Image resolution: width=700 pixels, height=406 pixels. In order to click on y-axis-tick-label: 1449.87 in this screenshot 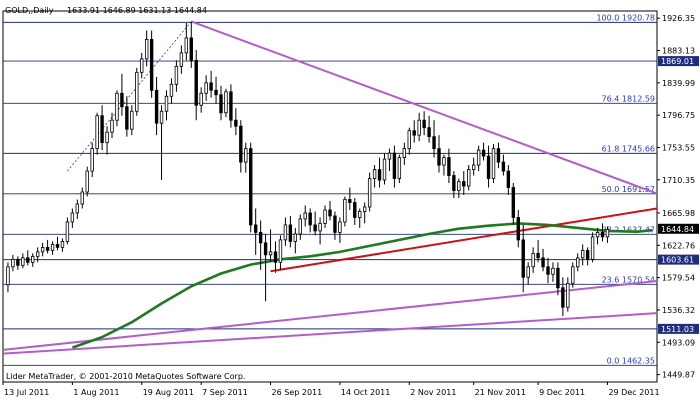, I will do `click(678, 375)`.